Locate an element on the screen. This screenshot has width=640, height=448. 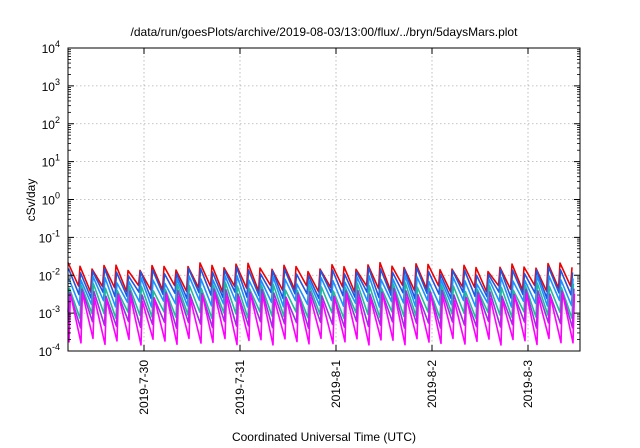
x-tick-label: 2019-8-2 is located at coordinates (432, 384).